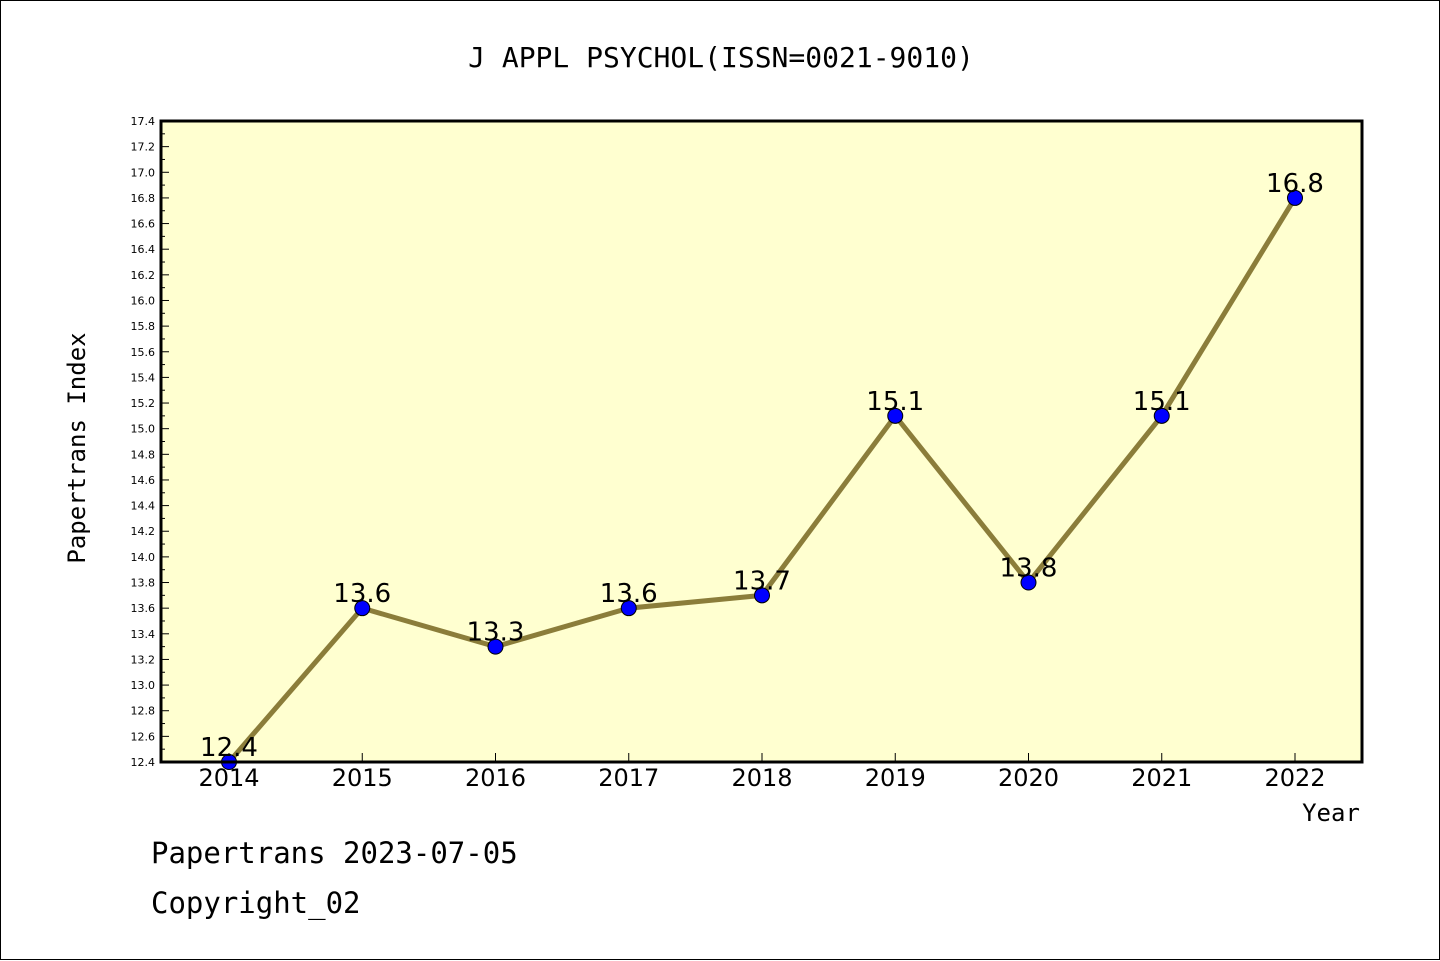 This screenshot has width=1440, height=961. Describe the element at coordinates (143, 121) in the screenshot. I see `y-tick-label: 17.4` at that location.